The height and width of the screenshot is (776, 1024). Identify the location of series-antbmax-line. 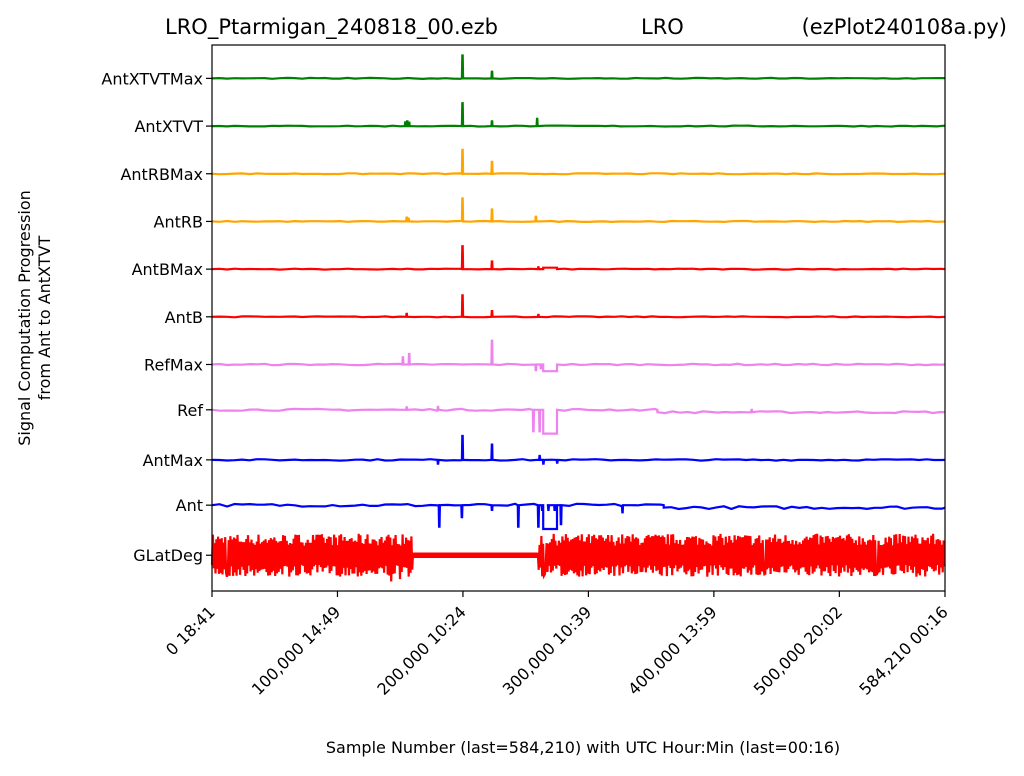
(578, 258).